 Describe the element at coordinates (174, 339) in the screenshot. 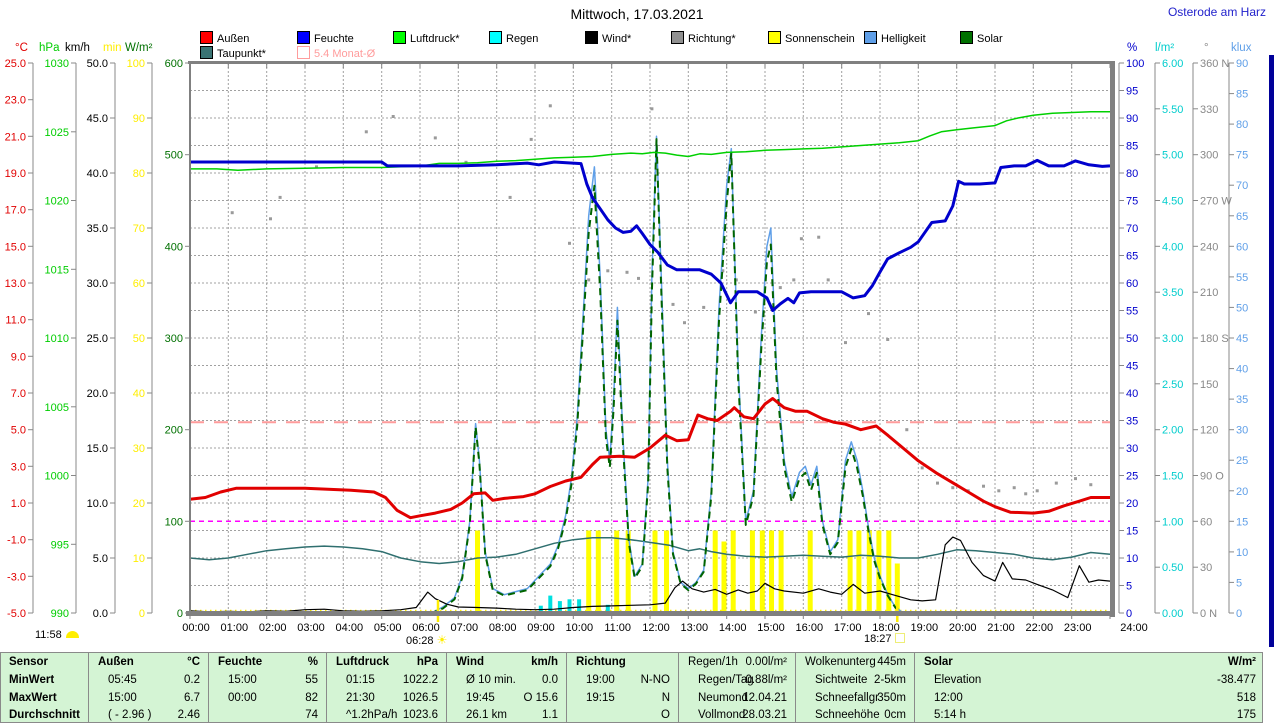

I see `svg-text: 300` at that location.